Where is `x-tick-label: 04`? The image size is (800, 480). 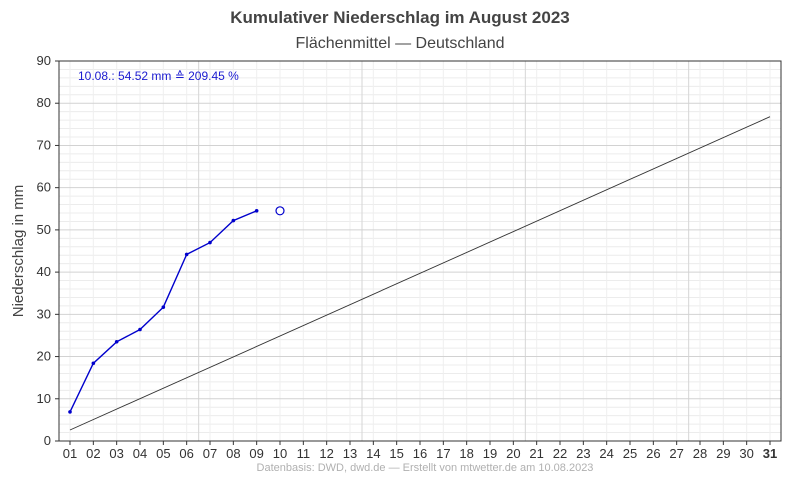 x-tick-label: 04 is located at coordinates (140, 453).